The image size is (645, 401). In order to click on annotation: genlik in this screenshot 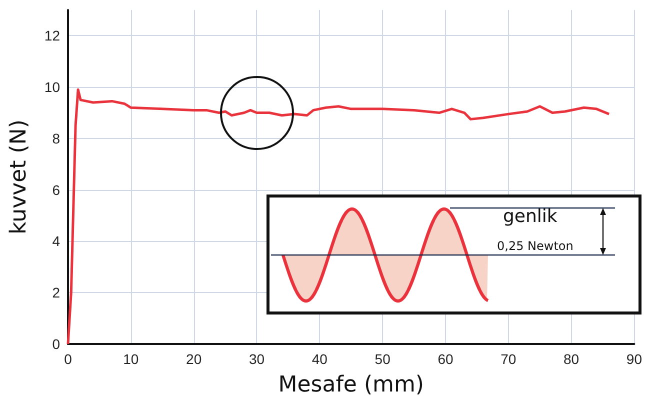, I will do `click(530, 216)`.